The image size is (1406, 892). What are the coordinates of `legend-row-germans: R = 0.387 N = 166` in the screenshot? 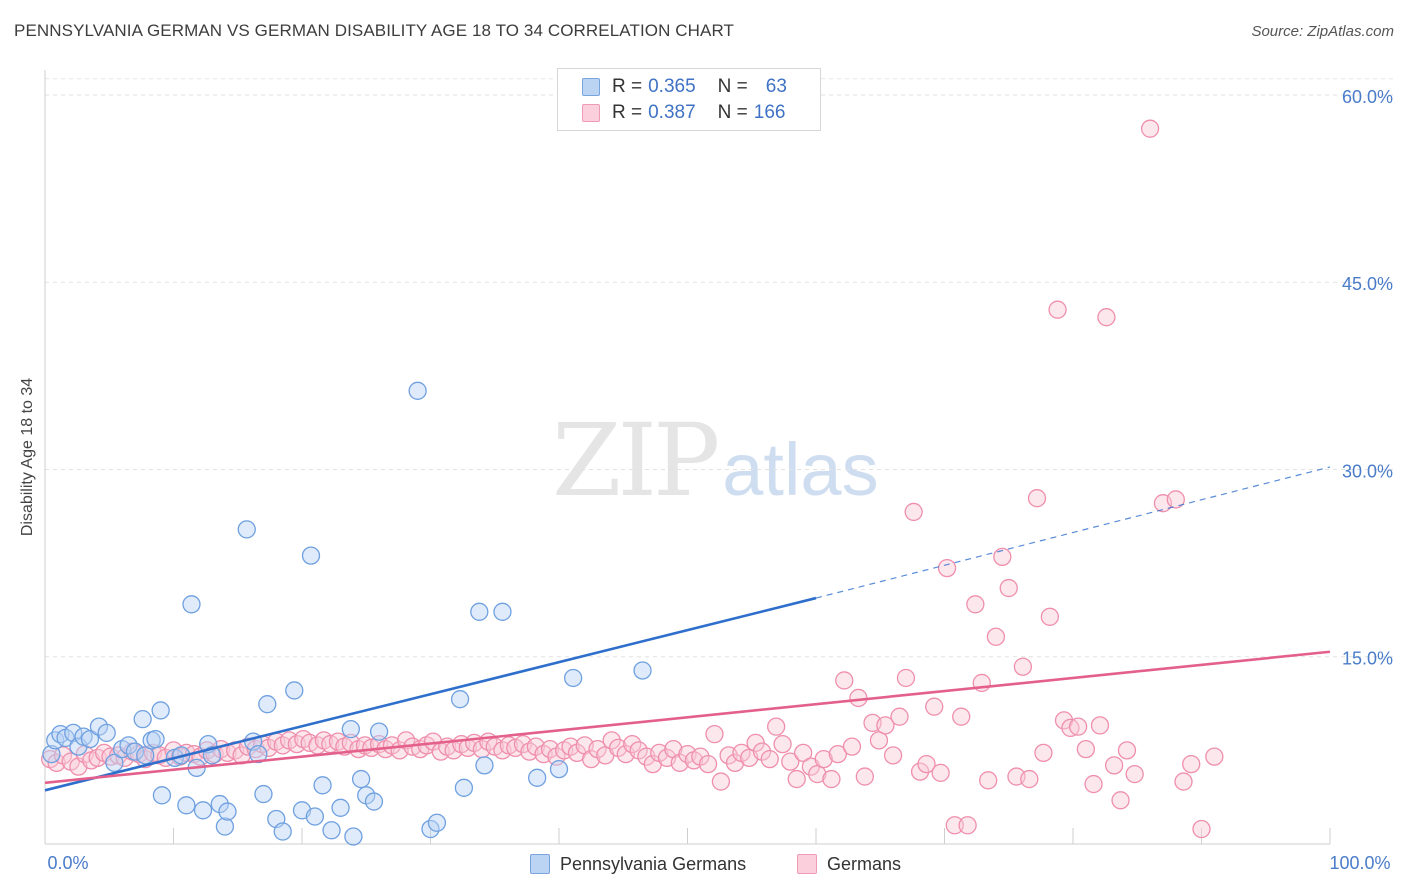 It's located at (683, 113).